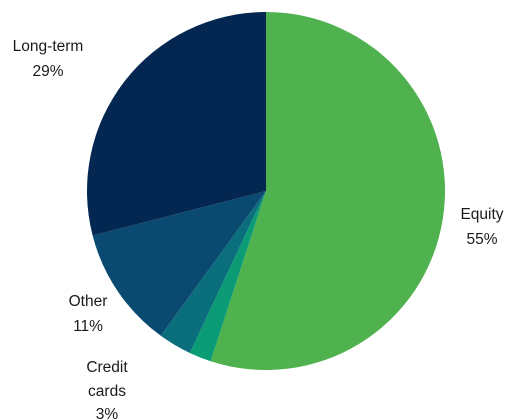 The image size is (508, 420). I want to click on label-other-value: 11%, so click(88, 326).